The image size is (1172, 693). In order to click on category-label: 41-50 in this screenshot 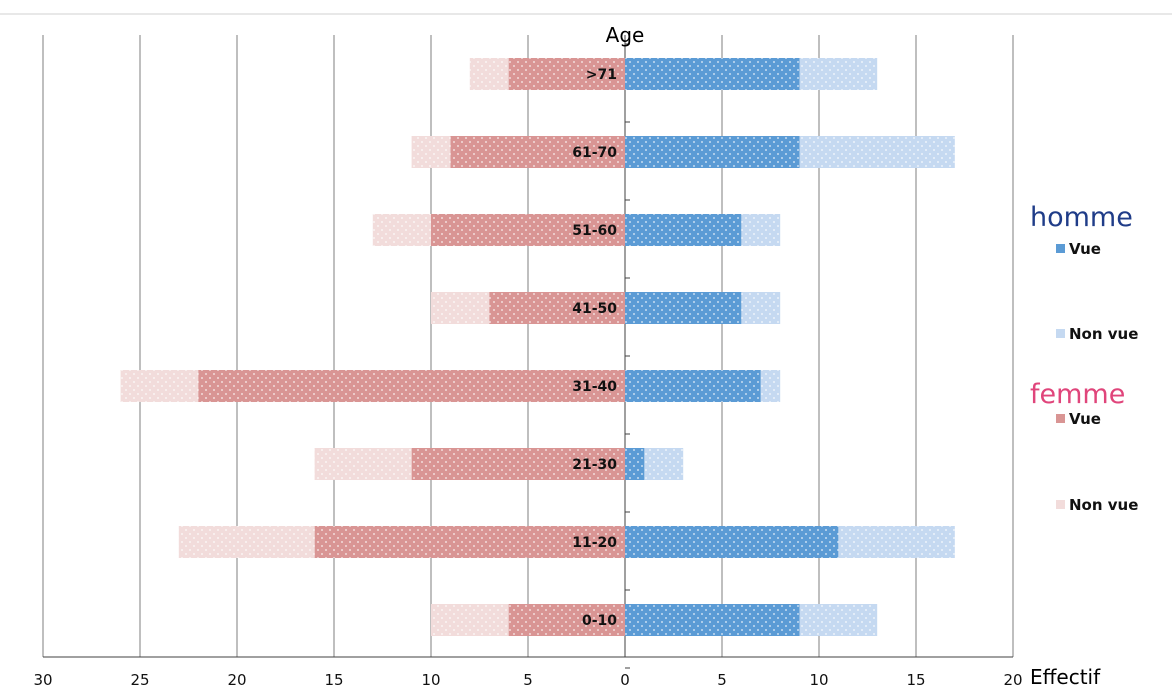, I will do `click(594, 309)`.